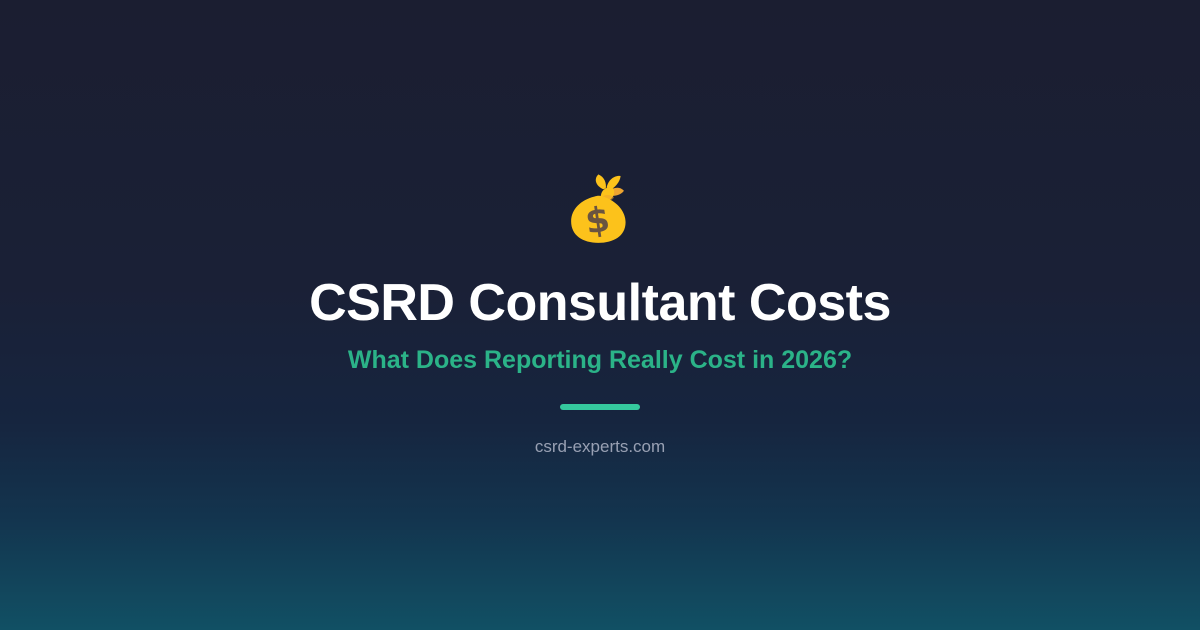 This screenshot has height=630, width=1200. I want to click on site-domain: csrd-experts.com, so click(600, 447).